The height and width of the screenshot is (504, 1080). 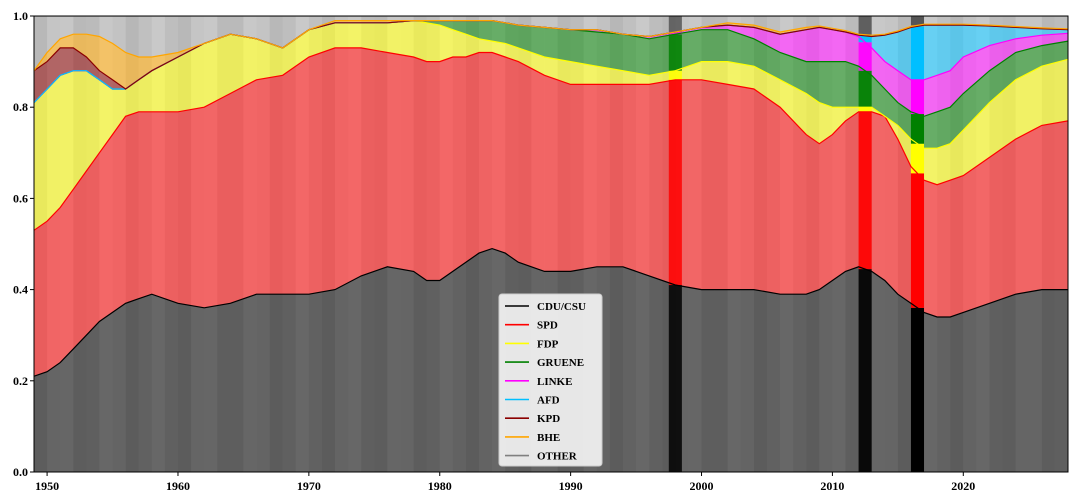 I want to click on legend-label: KPD, so click(x=548, y=419).